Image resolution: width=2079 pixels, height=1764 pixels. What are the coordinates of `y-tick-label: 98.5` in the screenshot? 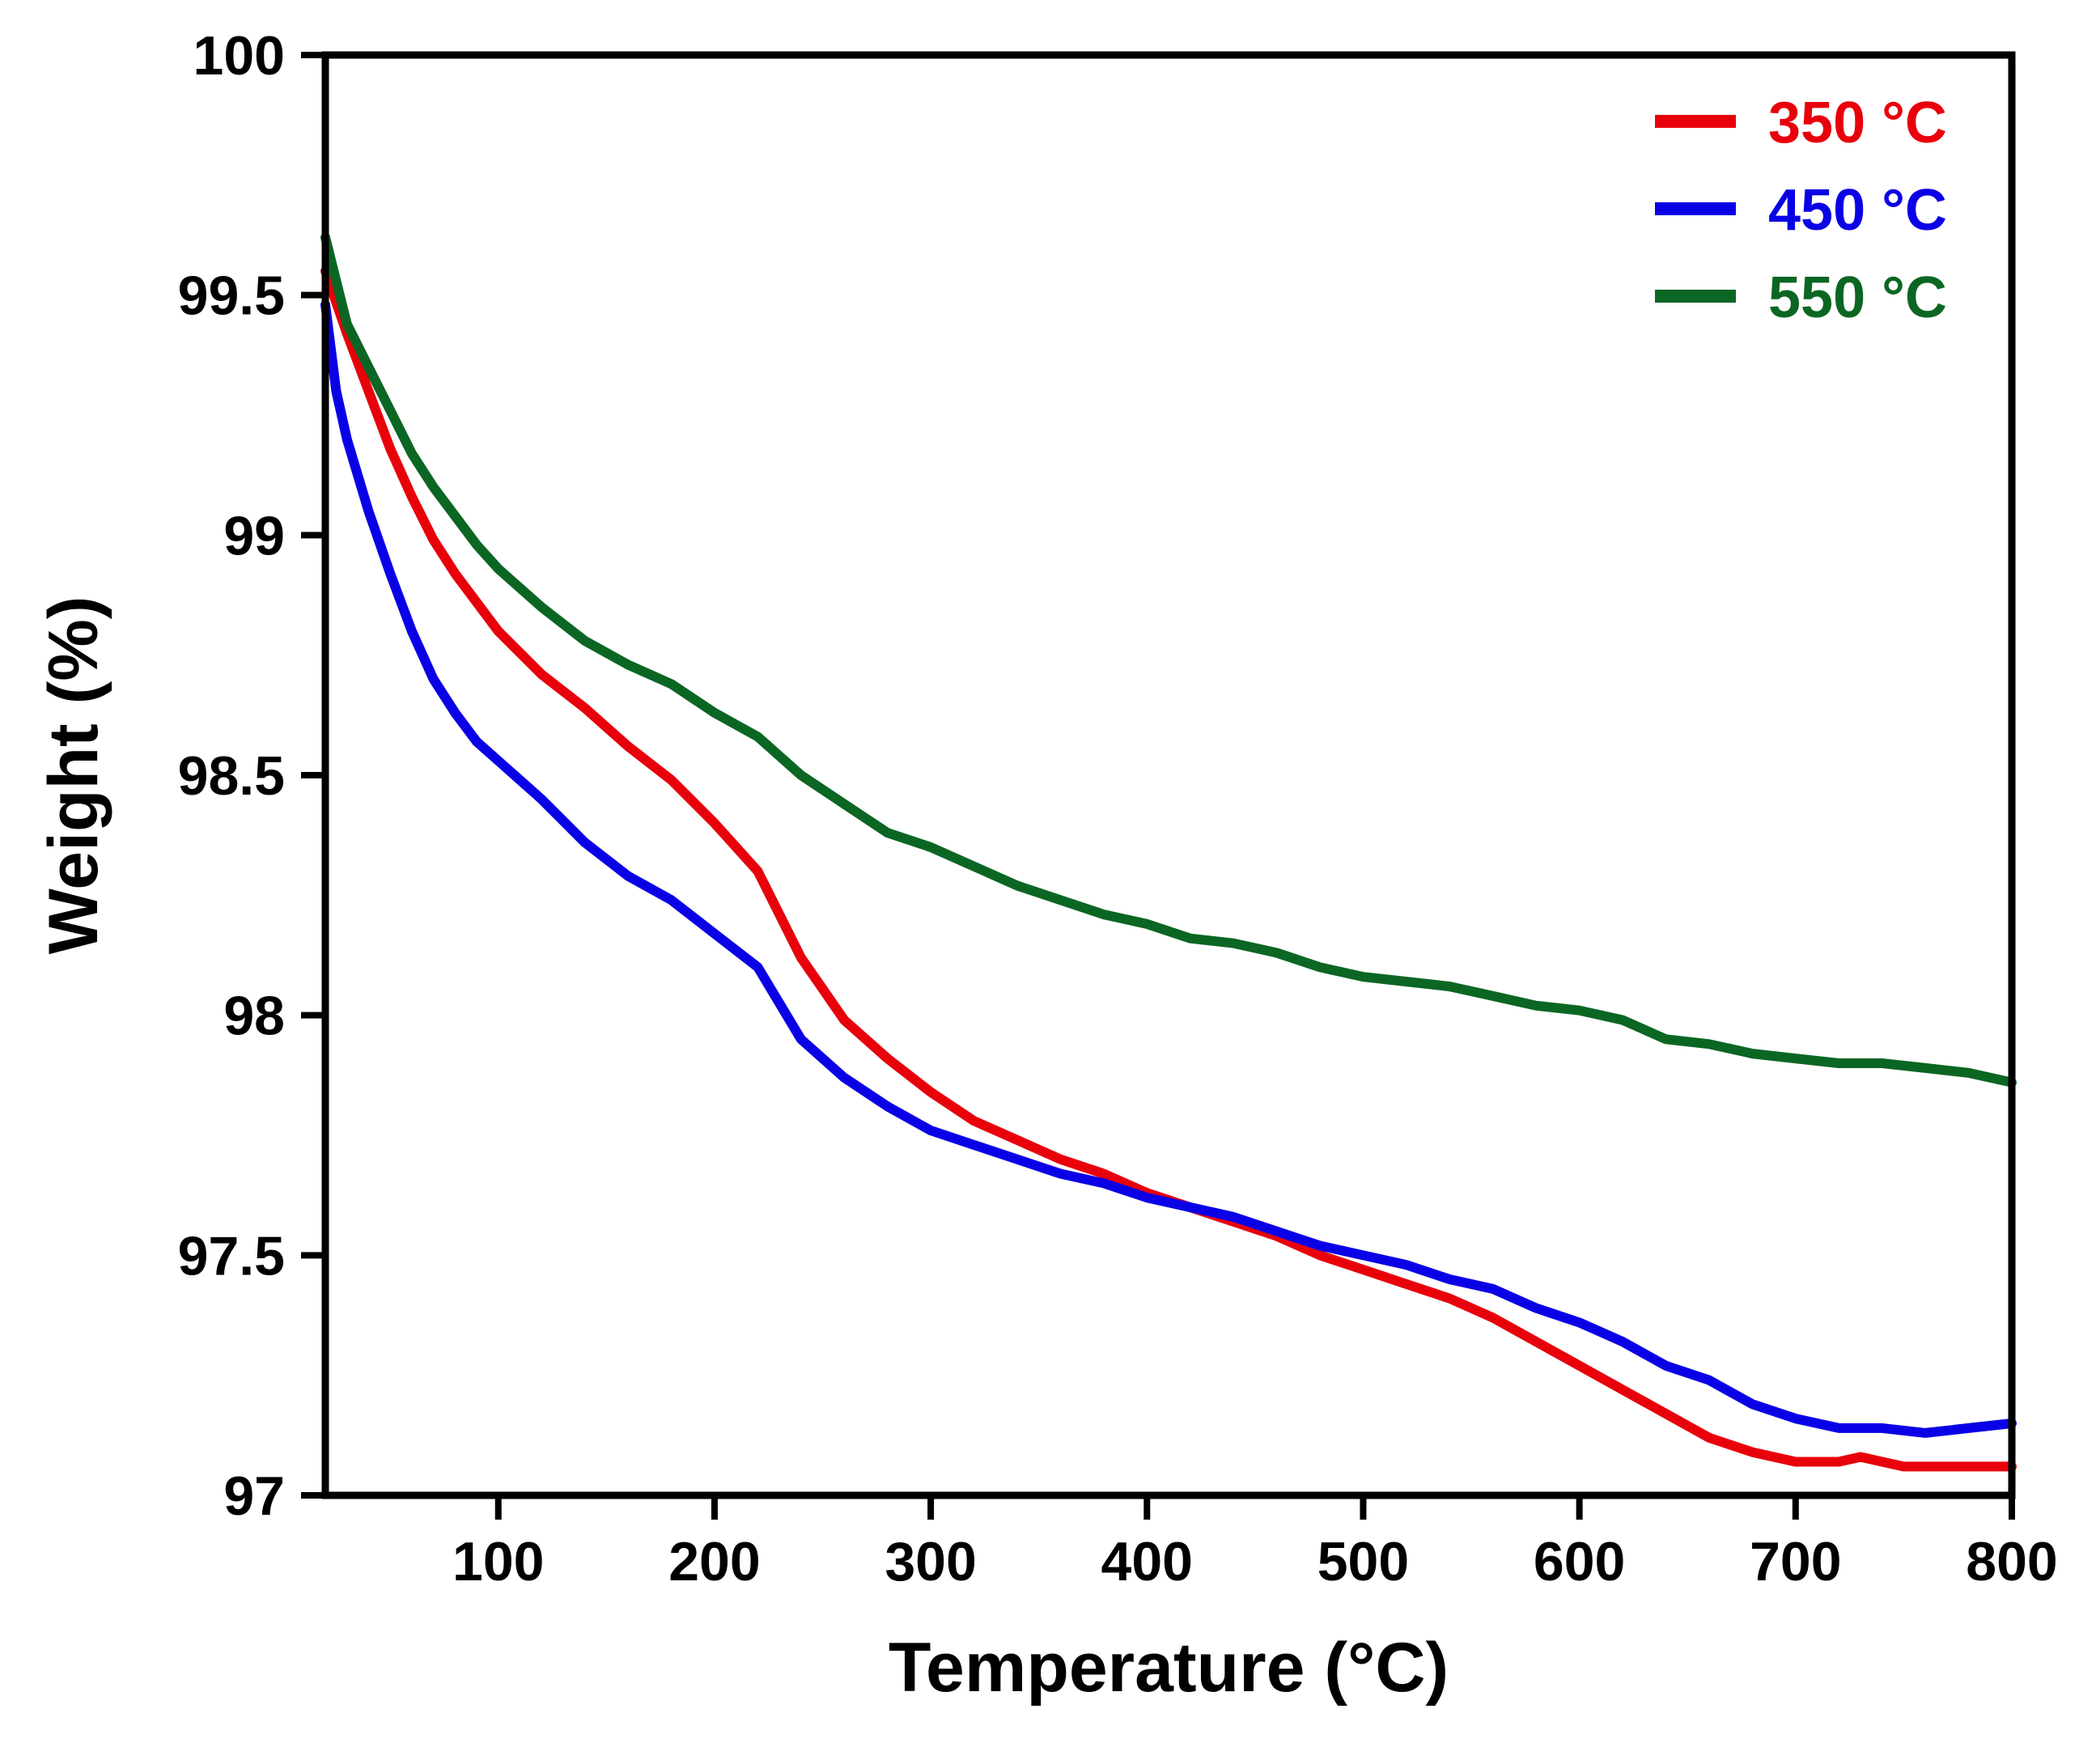 It's located at (231, 776).